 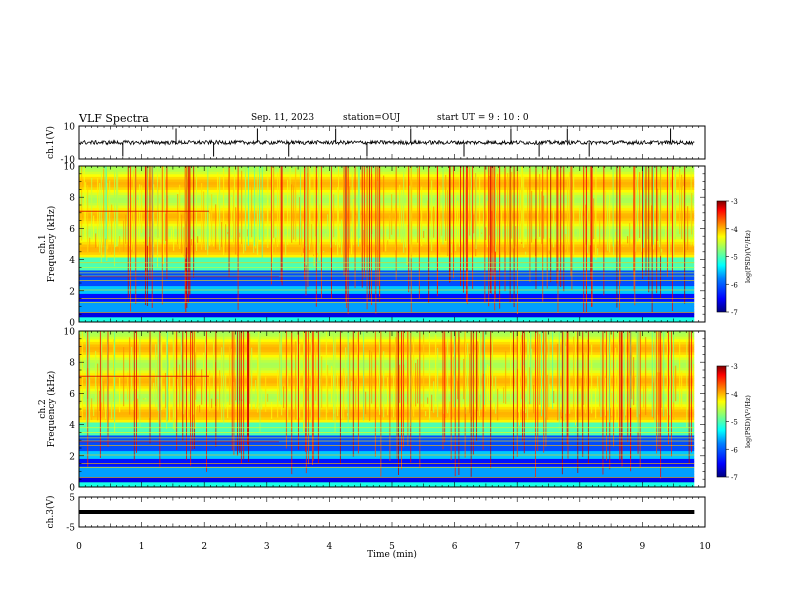 What do you see at coordinates (748, 256) in the screenshot?
I see `ch1-spectrogram-colorbar-label: log(PSD)(V²/Hz)` at bounding box center [748, 256].